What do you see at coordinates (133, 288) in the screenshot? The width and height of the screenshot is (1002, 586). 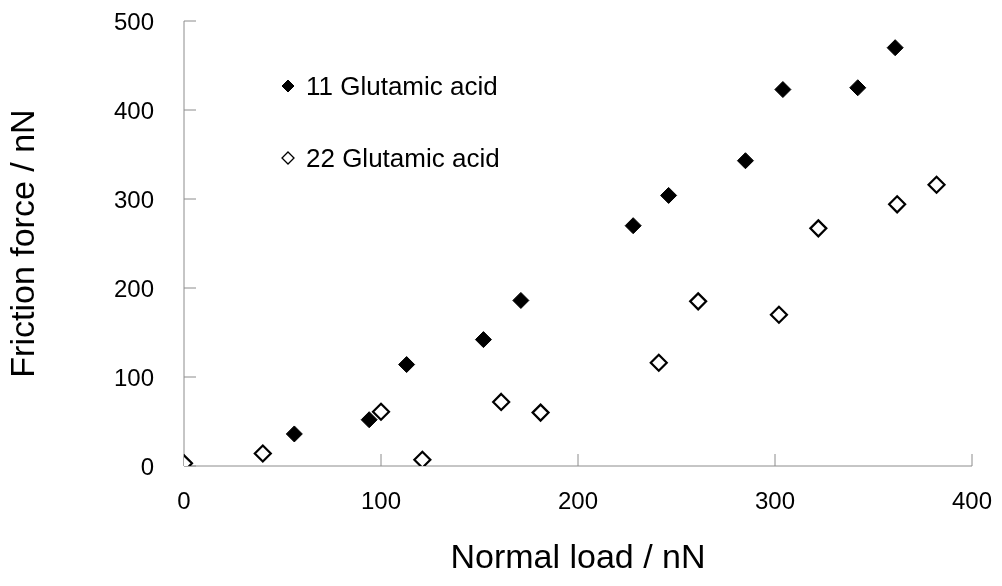 I see `y-tick-label: 200` at bounding box center [133, 288].